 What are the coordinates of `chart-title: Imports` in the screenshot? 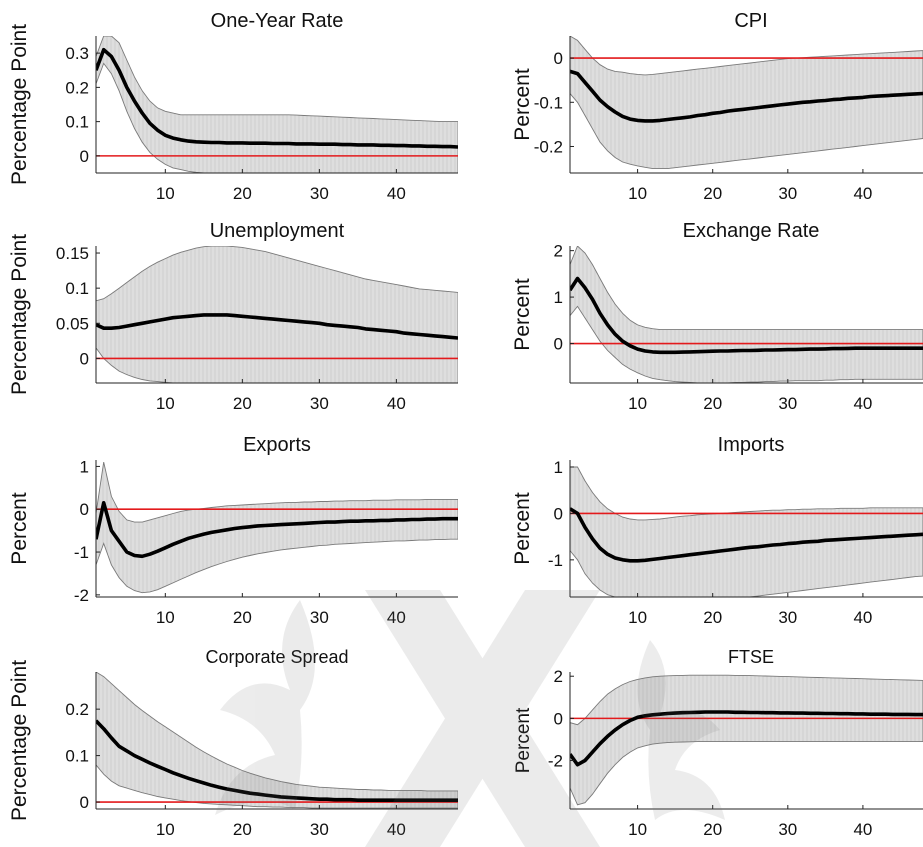 It's located at (751, 445).